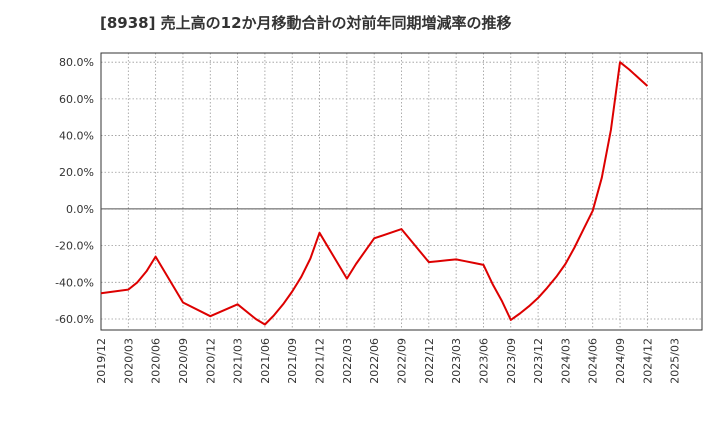 The height and width of the screenshot is (440, 720). What do you see at coordinates (402, 361) in the screenshot?
I see `x-tick-label: 2022/09` at bounding box center [402, 361].